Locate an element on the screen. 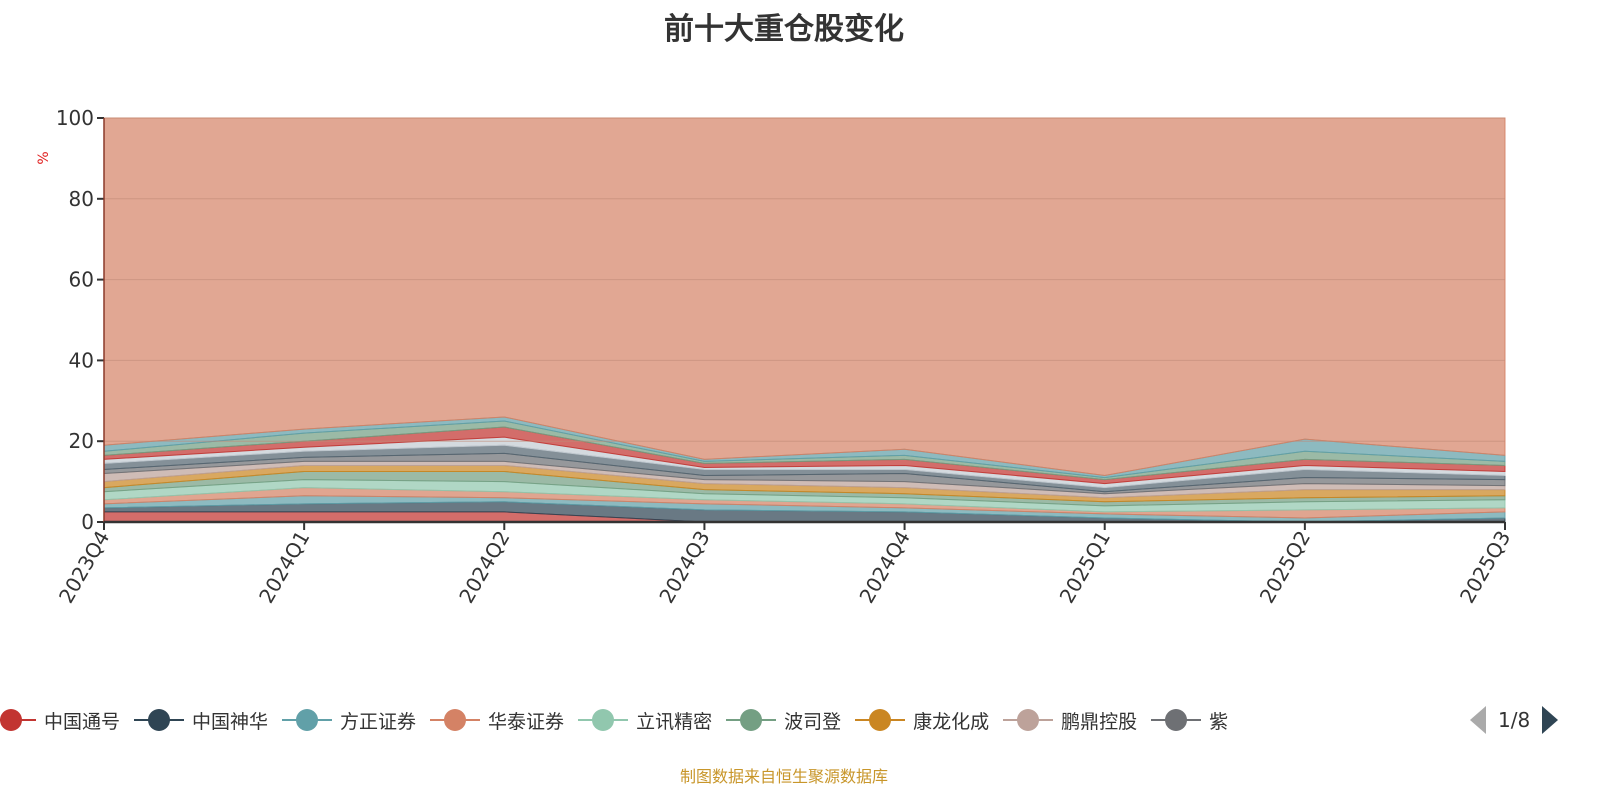  x-tick-label: 2024Q3 is located at coordinates (684, 567).